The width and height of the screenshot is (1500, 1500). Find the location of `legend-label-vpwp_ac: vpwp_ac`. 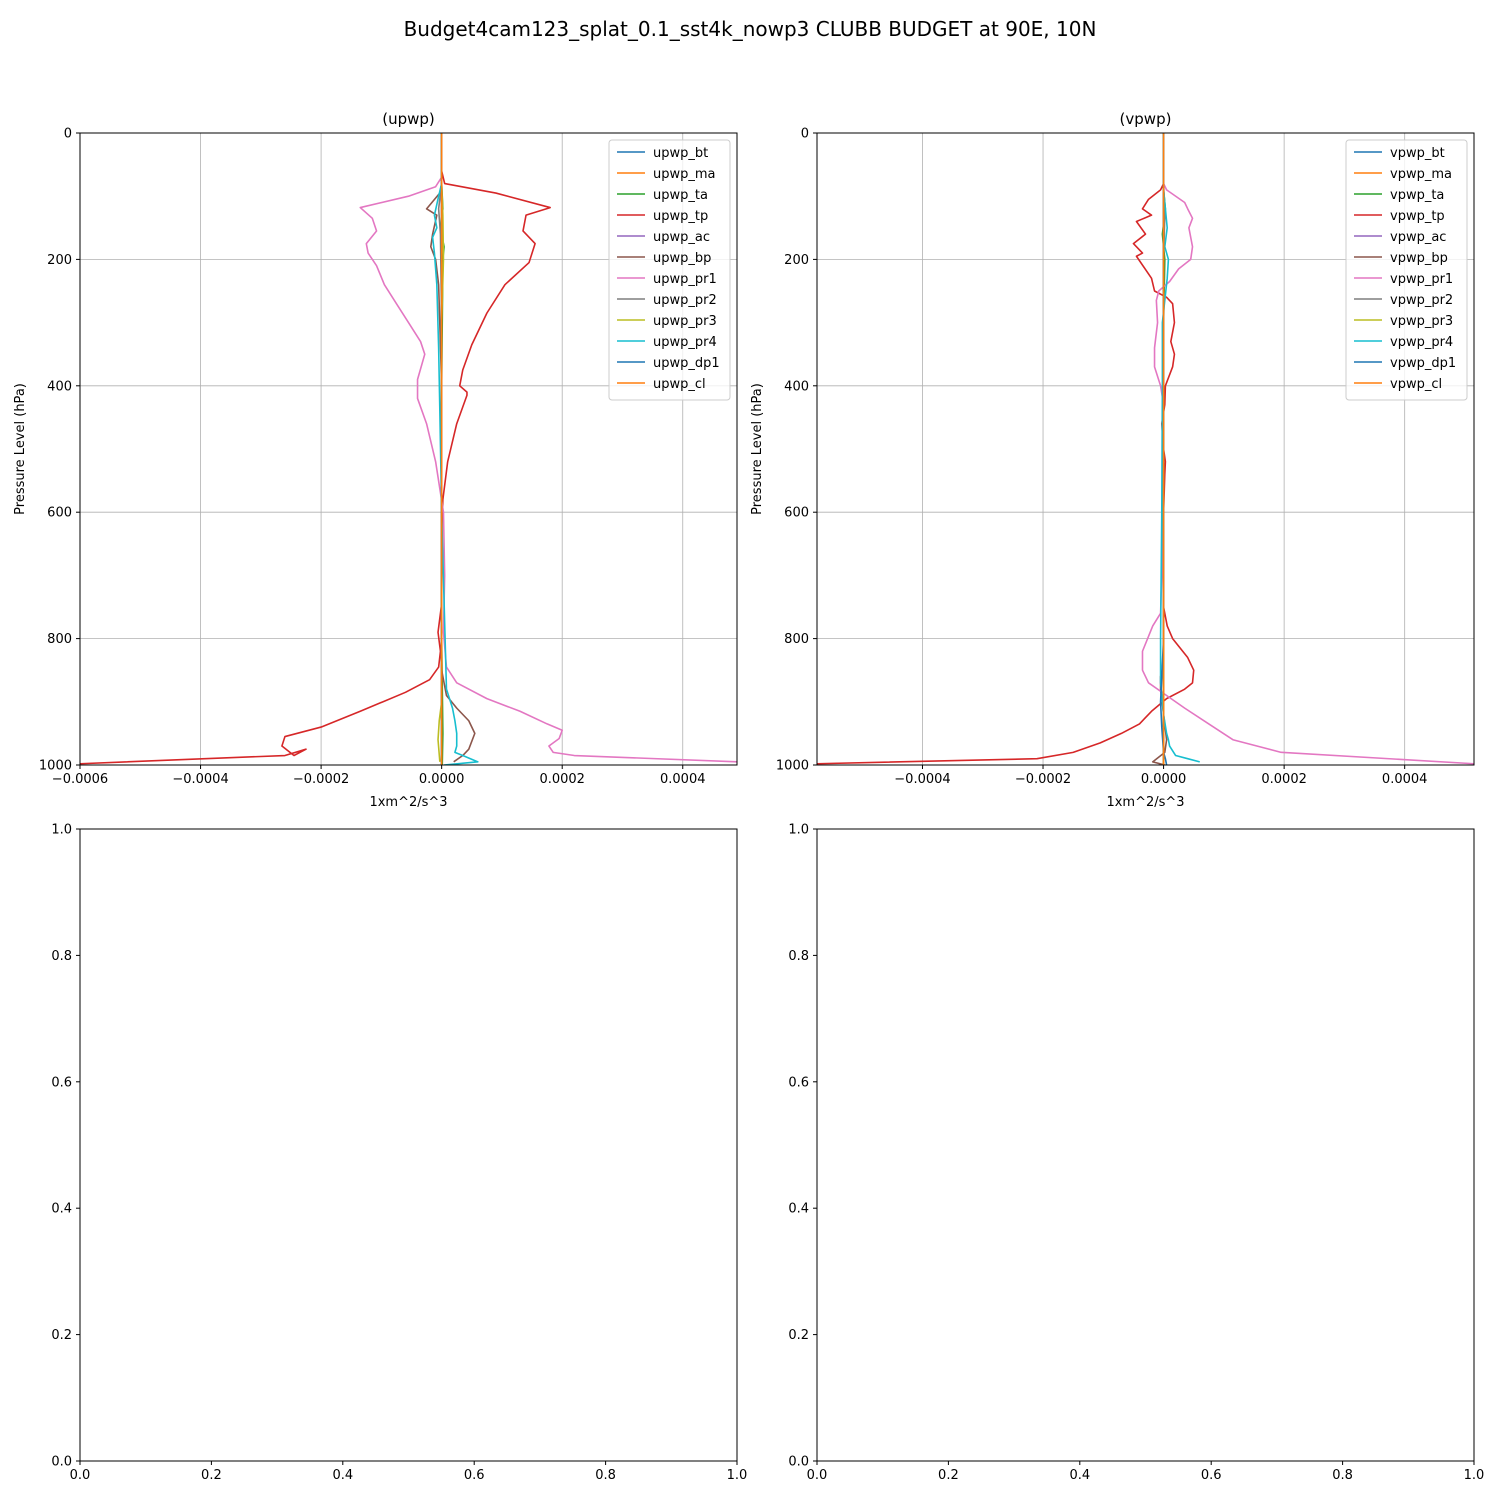

legend-label-vpwp_ac: vpwp_ac is located at coordinates (1418, 237).